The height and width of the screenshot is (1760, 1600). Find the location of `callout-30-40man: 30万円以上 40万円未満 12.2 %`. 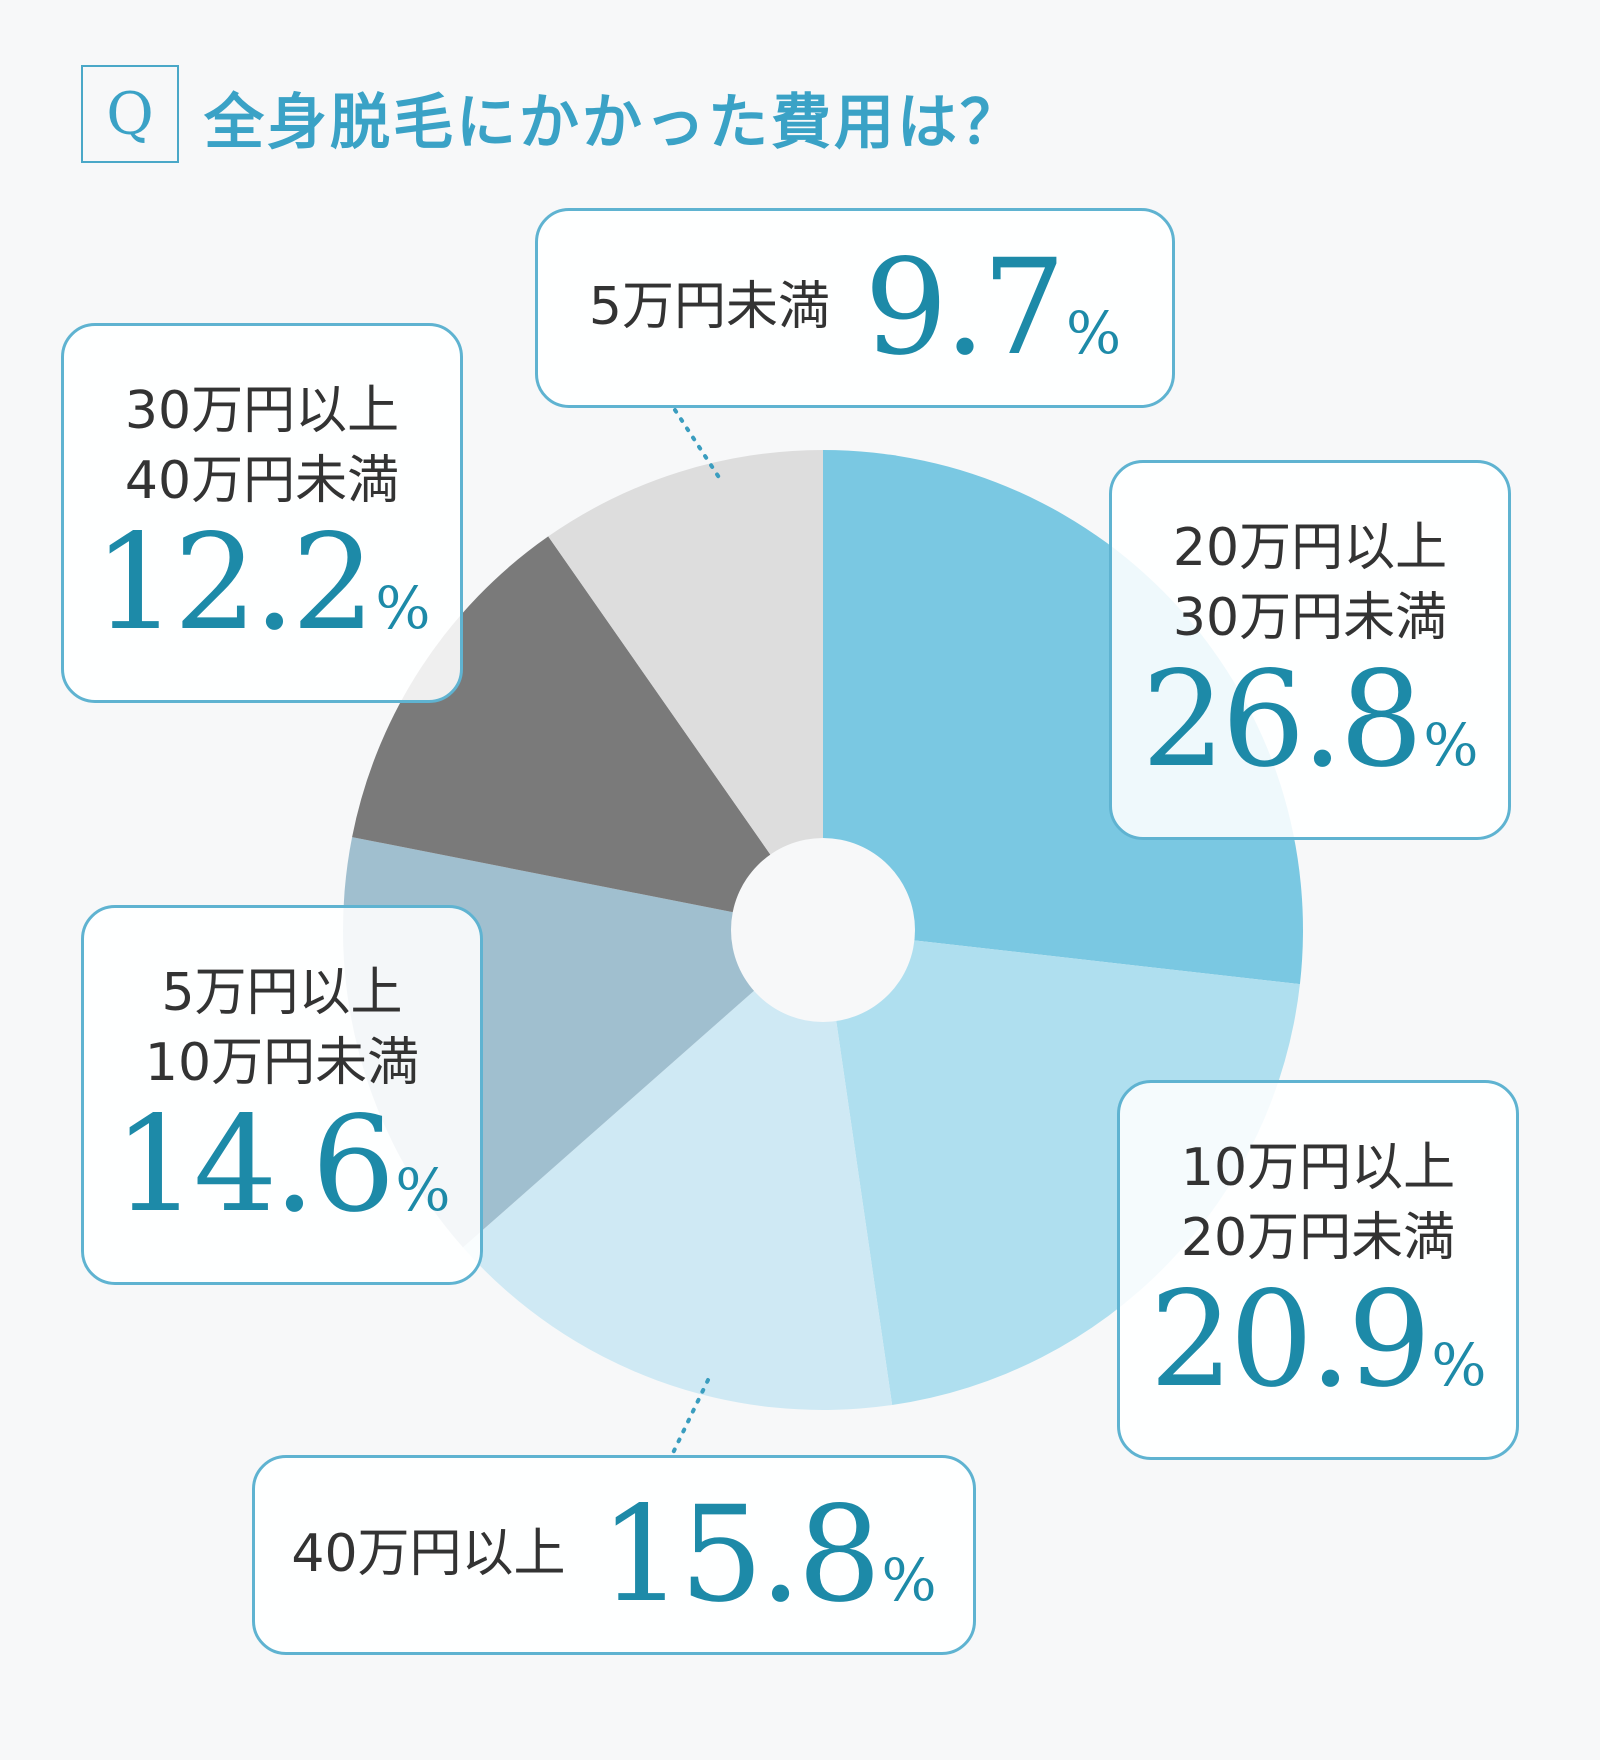

callout-30-40man: 30万円以上 40万円未満 12.2 % is located at coordinates (262, 513).